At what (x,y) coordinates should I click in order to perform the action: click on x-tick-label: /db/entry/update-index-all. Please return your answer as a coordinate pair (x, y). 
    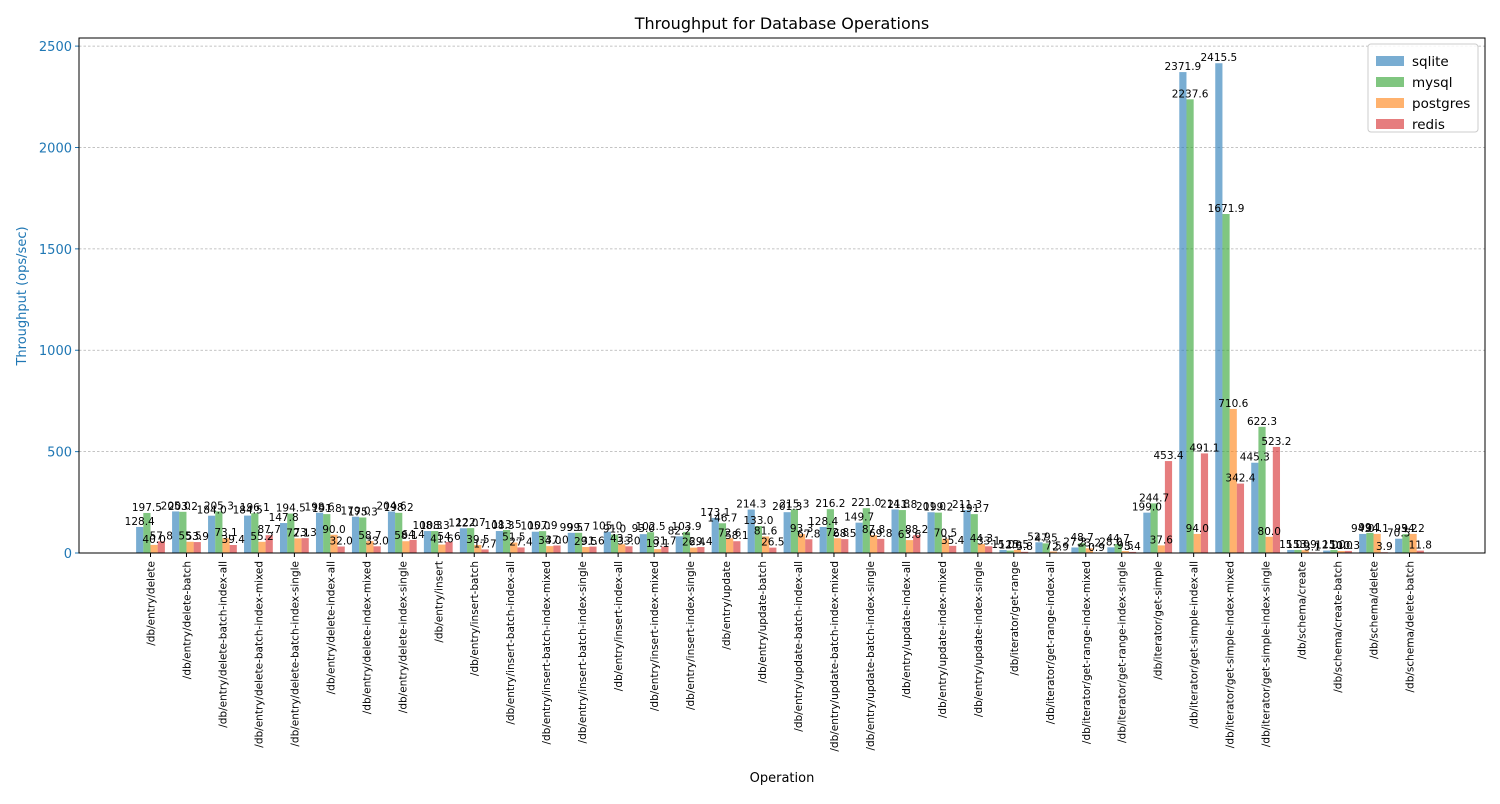
    Looking at the image, I should click on (907, 629).